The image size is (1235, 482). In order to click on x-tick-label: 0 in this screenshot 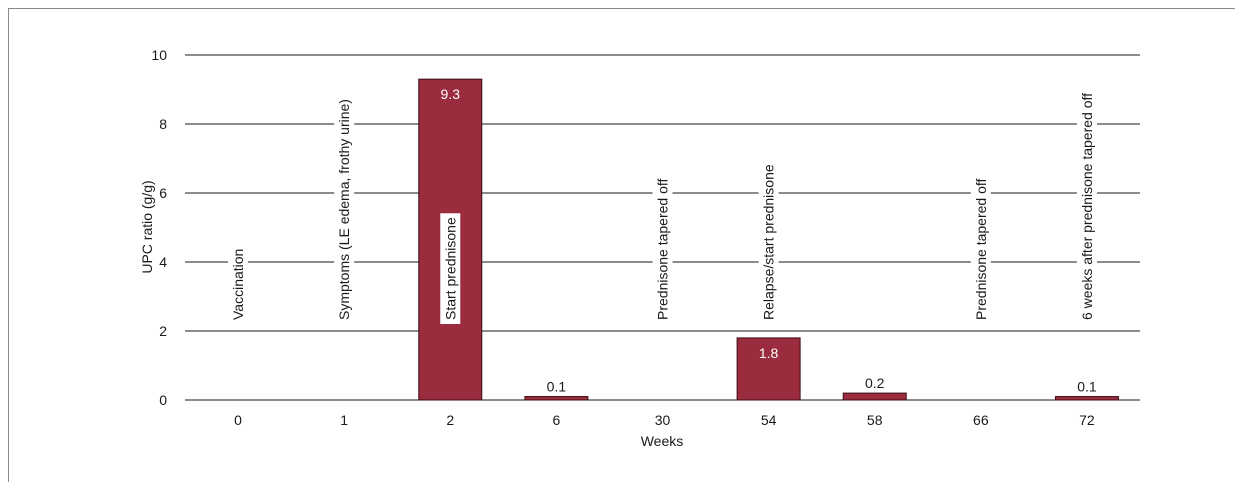, I will do `click(238, 420)`.